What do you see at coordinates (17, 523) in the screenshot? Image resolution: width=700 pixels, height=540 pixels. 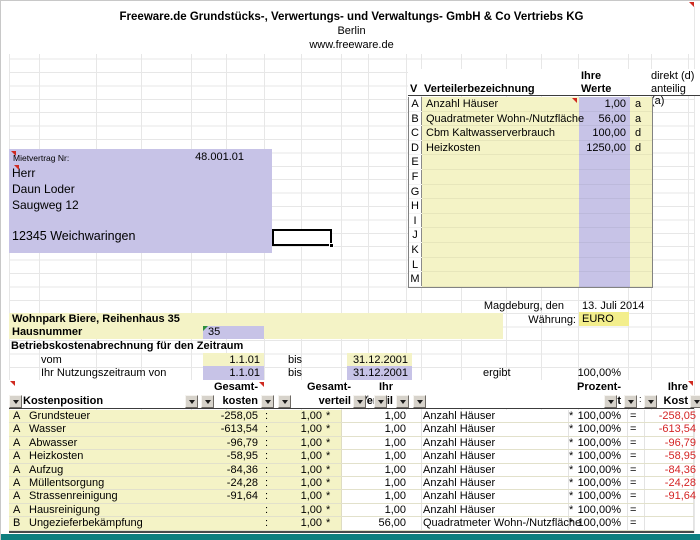 I see `cost-code: B` at bounding box center [17, 523].